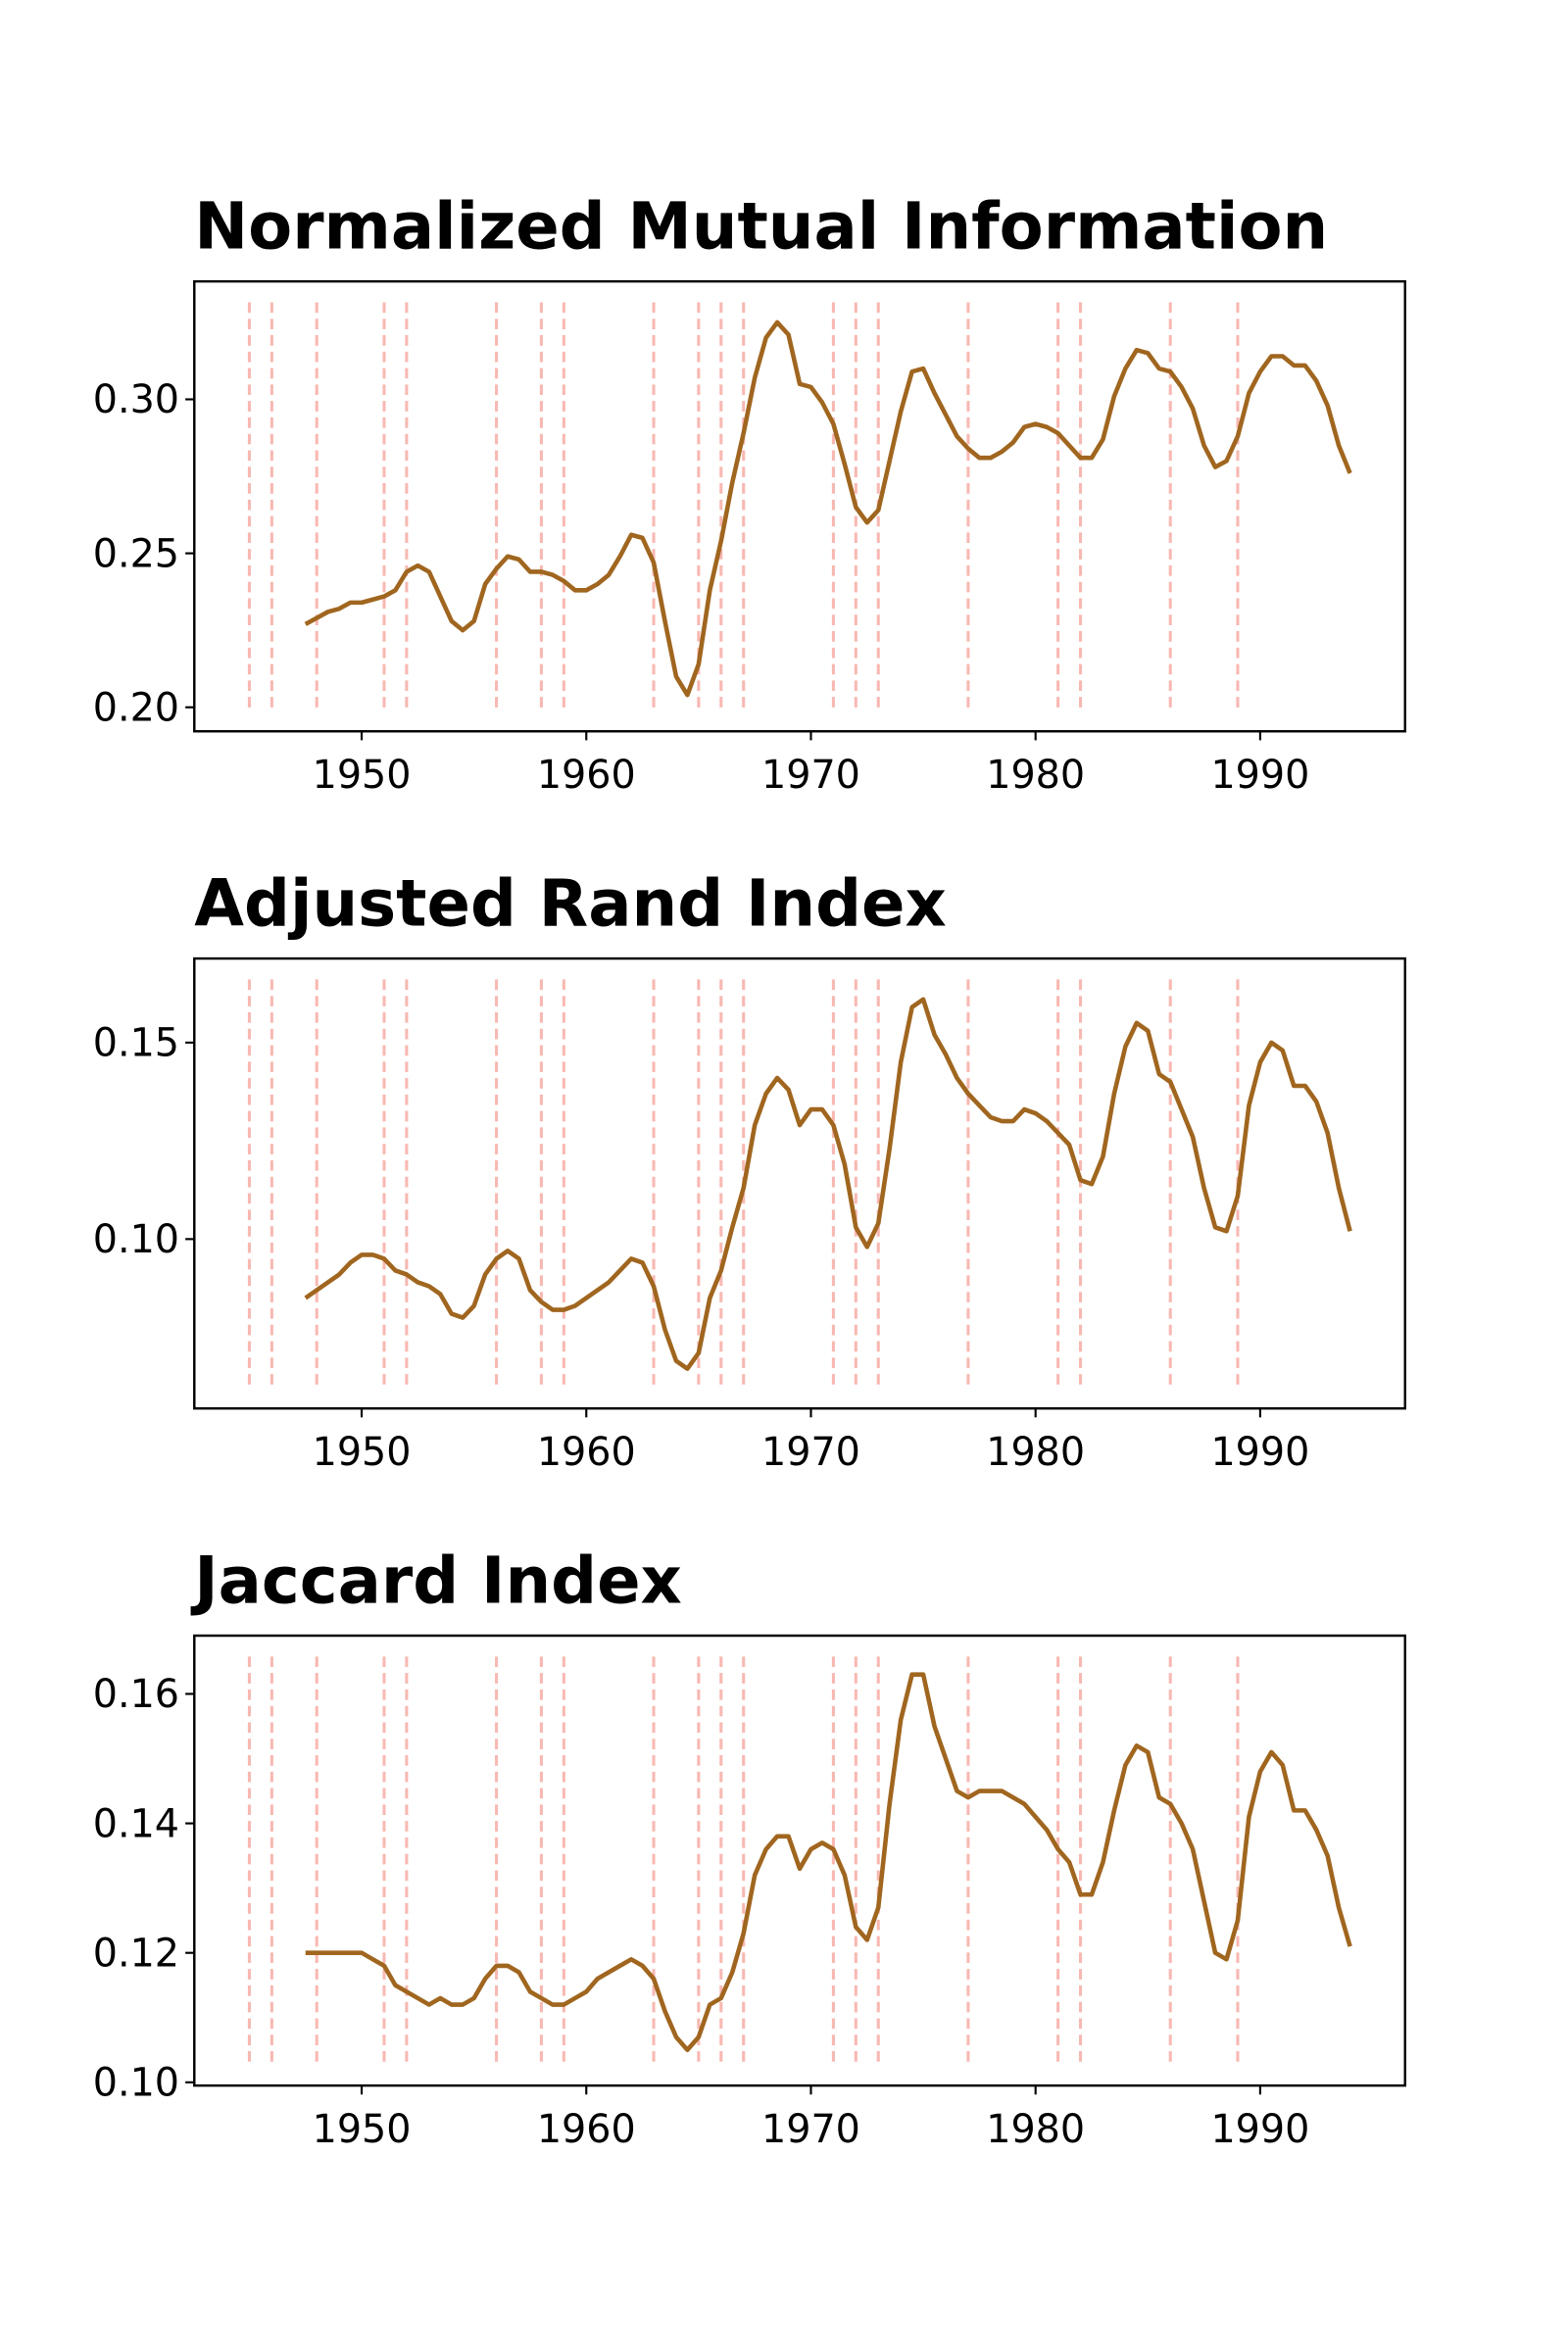 The image size is (1568, 2352). Describe the element at coordinates (136, 1953) in the screenshot. I see `y-tick-label: 0.12` at that location.